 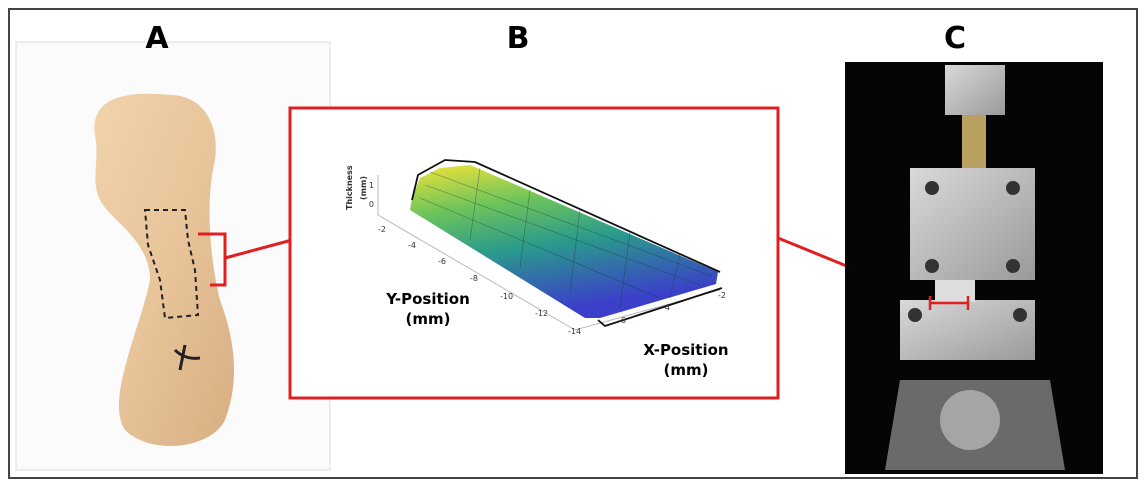 What do you see at coordinates (975, 90) in the screenshot?
I see `clamp-top` at bounding box center [975, 90].